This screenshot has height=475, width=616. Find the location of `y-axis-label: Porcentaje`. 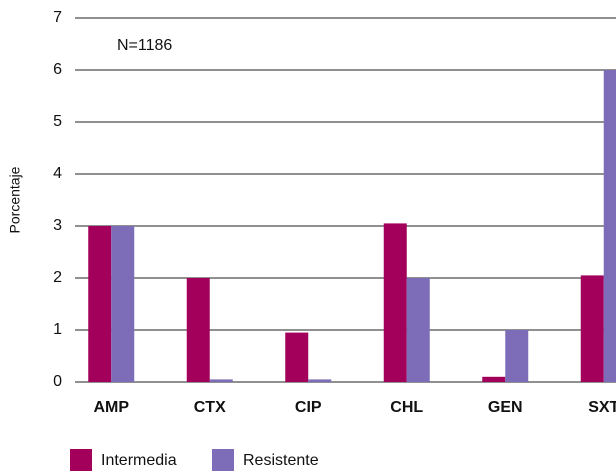

y-axis-label: Porcentaje is located at coordinates (15, 199).